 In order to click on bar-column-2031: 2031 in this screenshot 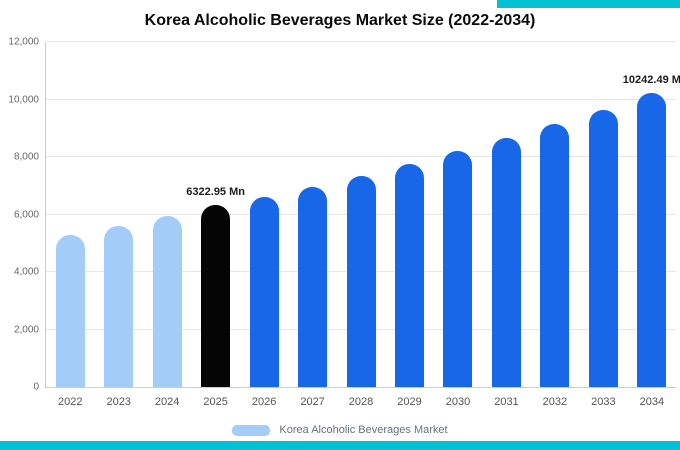, I will do `click(506, 225)`.